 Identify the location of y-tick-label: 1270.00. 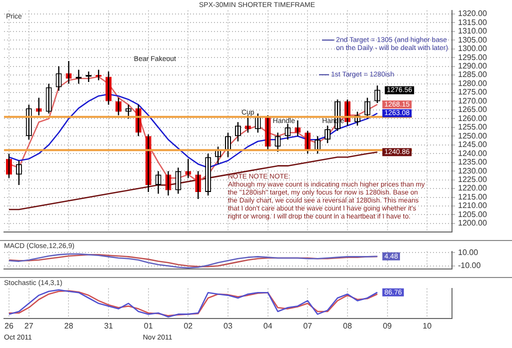
(473, 101).